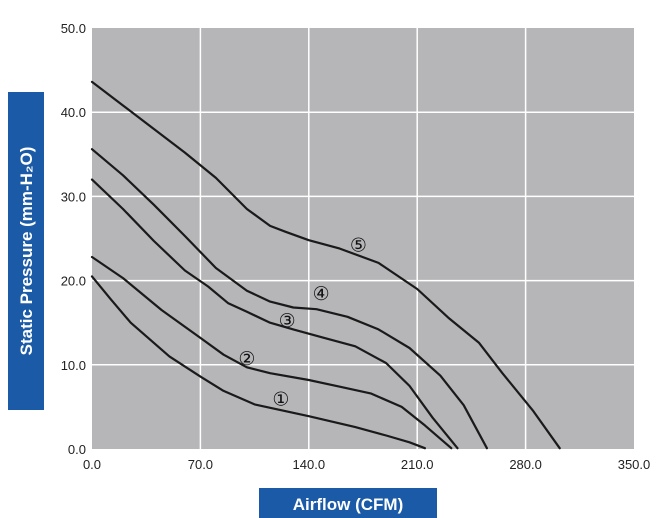 This screenshot has height=518, width=663. Describe the element at coordinates (200, 464) in the screenshot. I see `x-tick-label: 70.0` at that location.